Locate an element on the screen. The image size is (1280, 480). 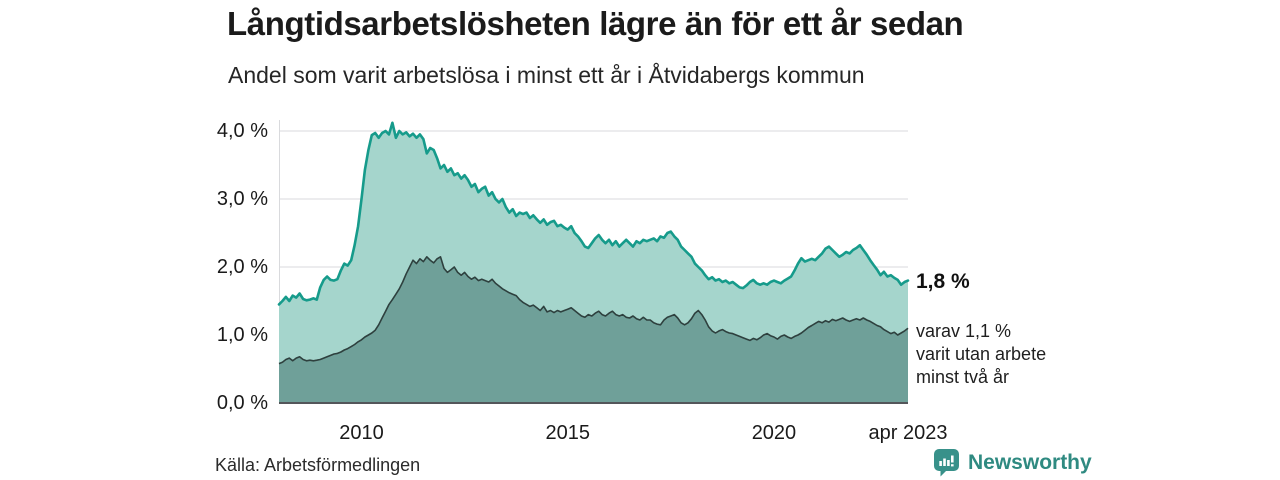
newsworthy-logo-text: Newsworthy is located at coordinates (1030, 462).